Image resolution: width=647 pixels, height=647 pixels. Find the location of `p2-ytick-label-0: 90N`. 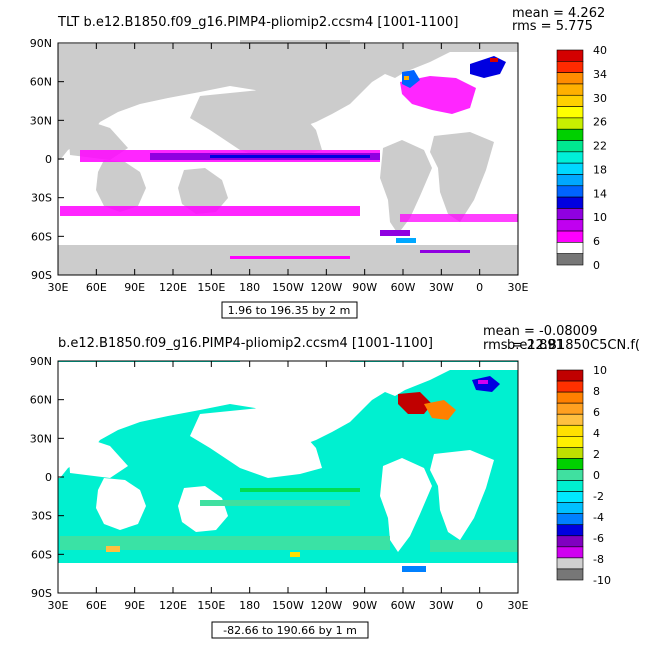

p2-ytick-label-0: 90N is located at coordinates (41, 361).